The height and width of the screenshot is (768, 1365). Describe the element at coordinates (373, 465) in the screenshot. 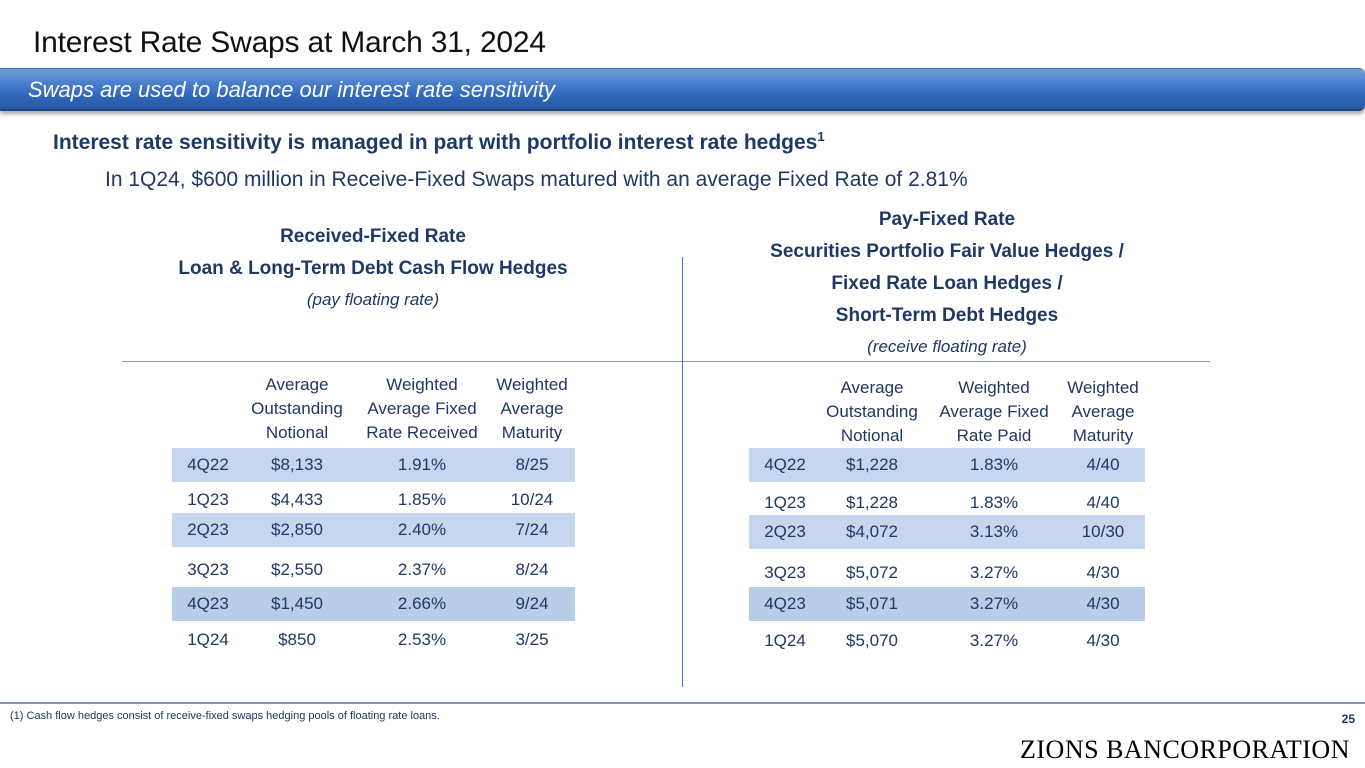

I see `table-row: 4Q22 $8,133 1.91% 8/25` at that location.